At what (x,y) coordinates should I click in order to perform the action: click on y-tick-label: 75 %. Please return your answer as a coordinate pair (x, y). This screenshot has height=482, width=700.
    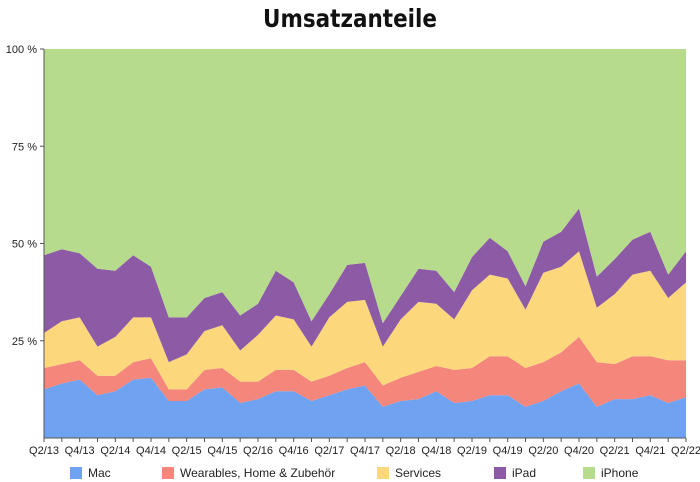
    Looking at the image, I should click on (24, 147).